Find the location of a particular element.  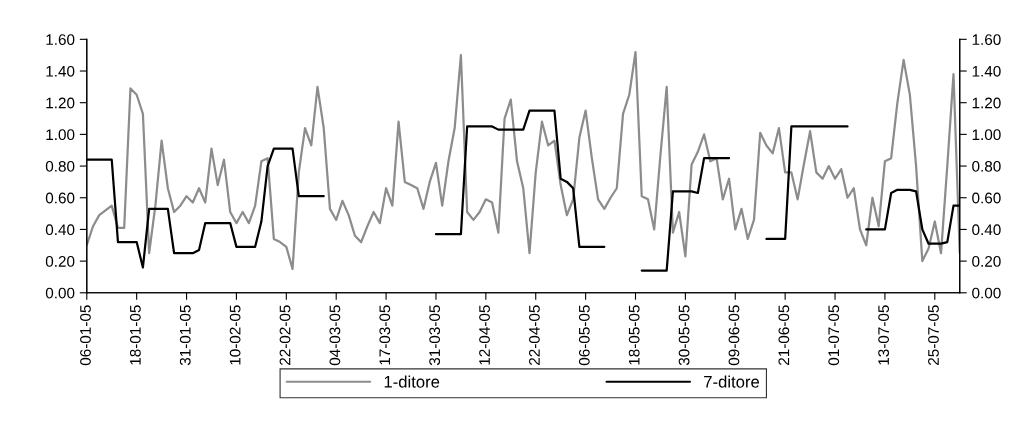

x-tick-label: 22-02-05 is located at coordinates (285, 335).